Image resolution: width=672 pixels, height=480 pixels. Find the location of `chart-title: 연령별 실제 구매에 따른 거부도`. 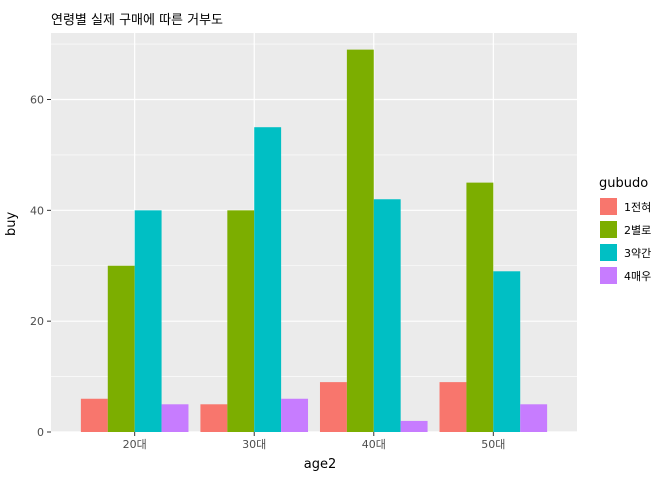

chart-title: 연령별 실제 구매에 따른 거부도 is located at coordinates (137, 20).